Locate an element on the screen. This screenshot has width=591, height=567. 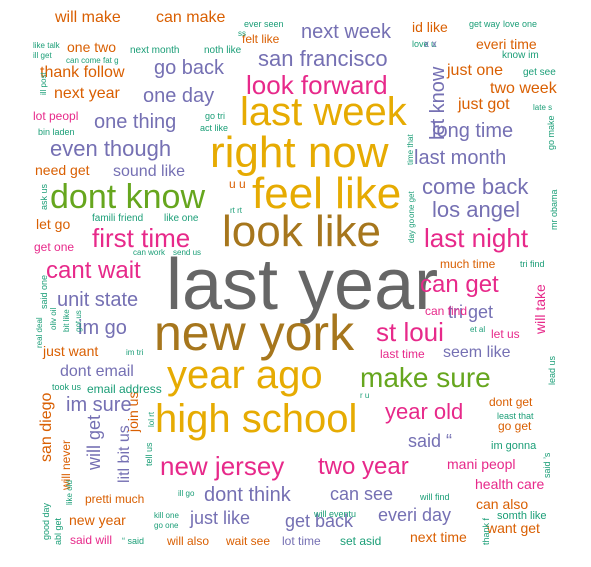
word: everi day is located at coordinates (415, 515).